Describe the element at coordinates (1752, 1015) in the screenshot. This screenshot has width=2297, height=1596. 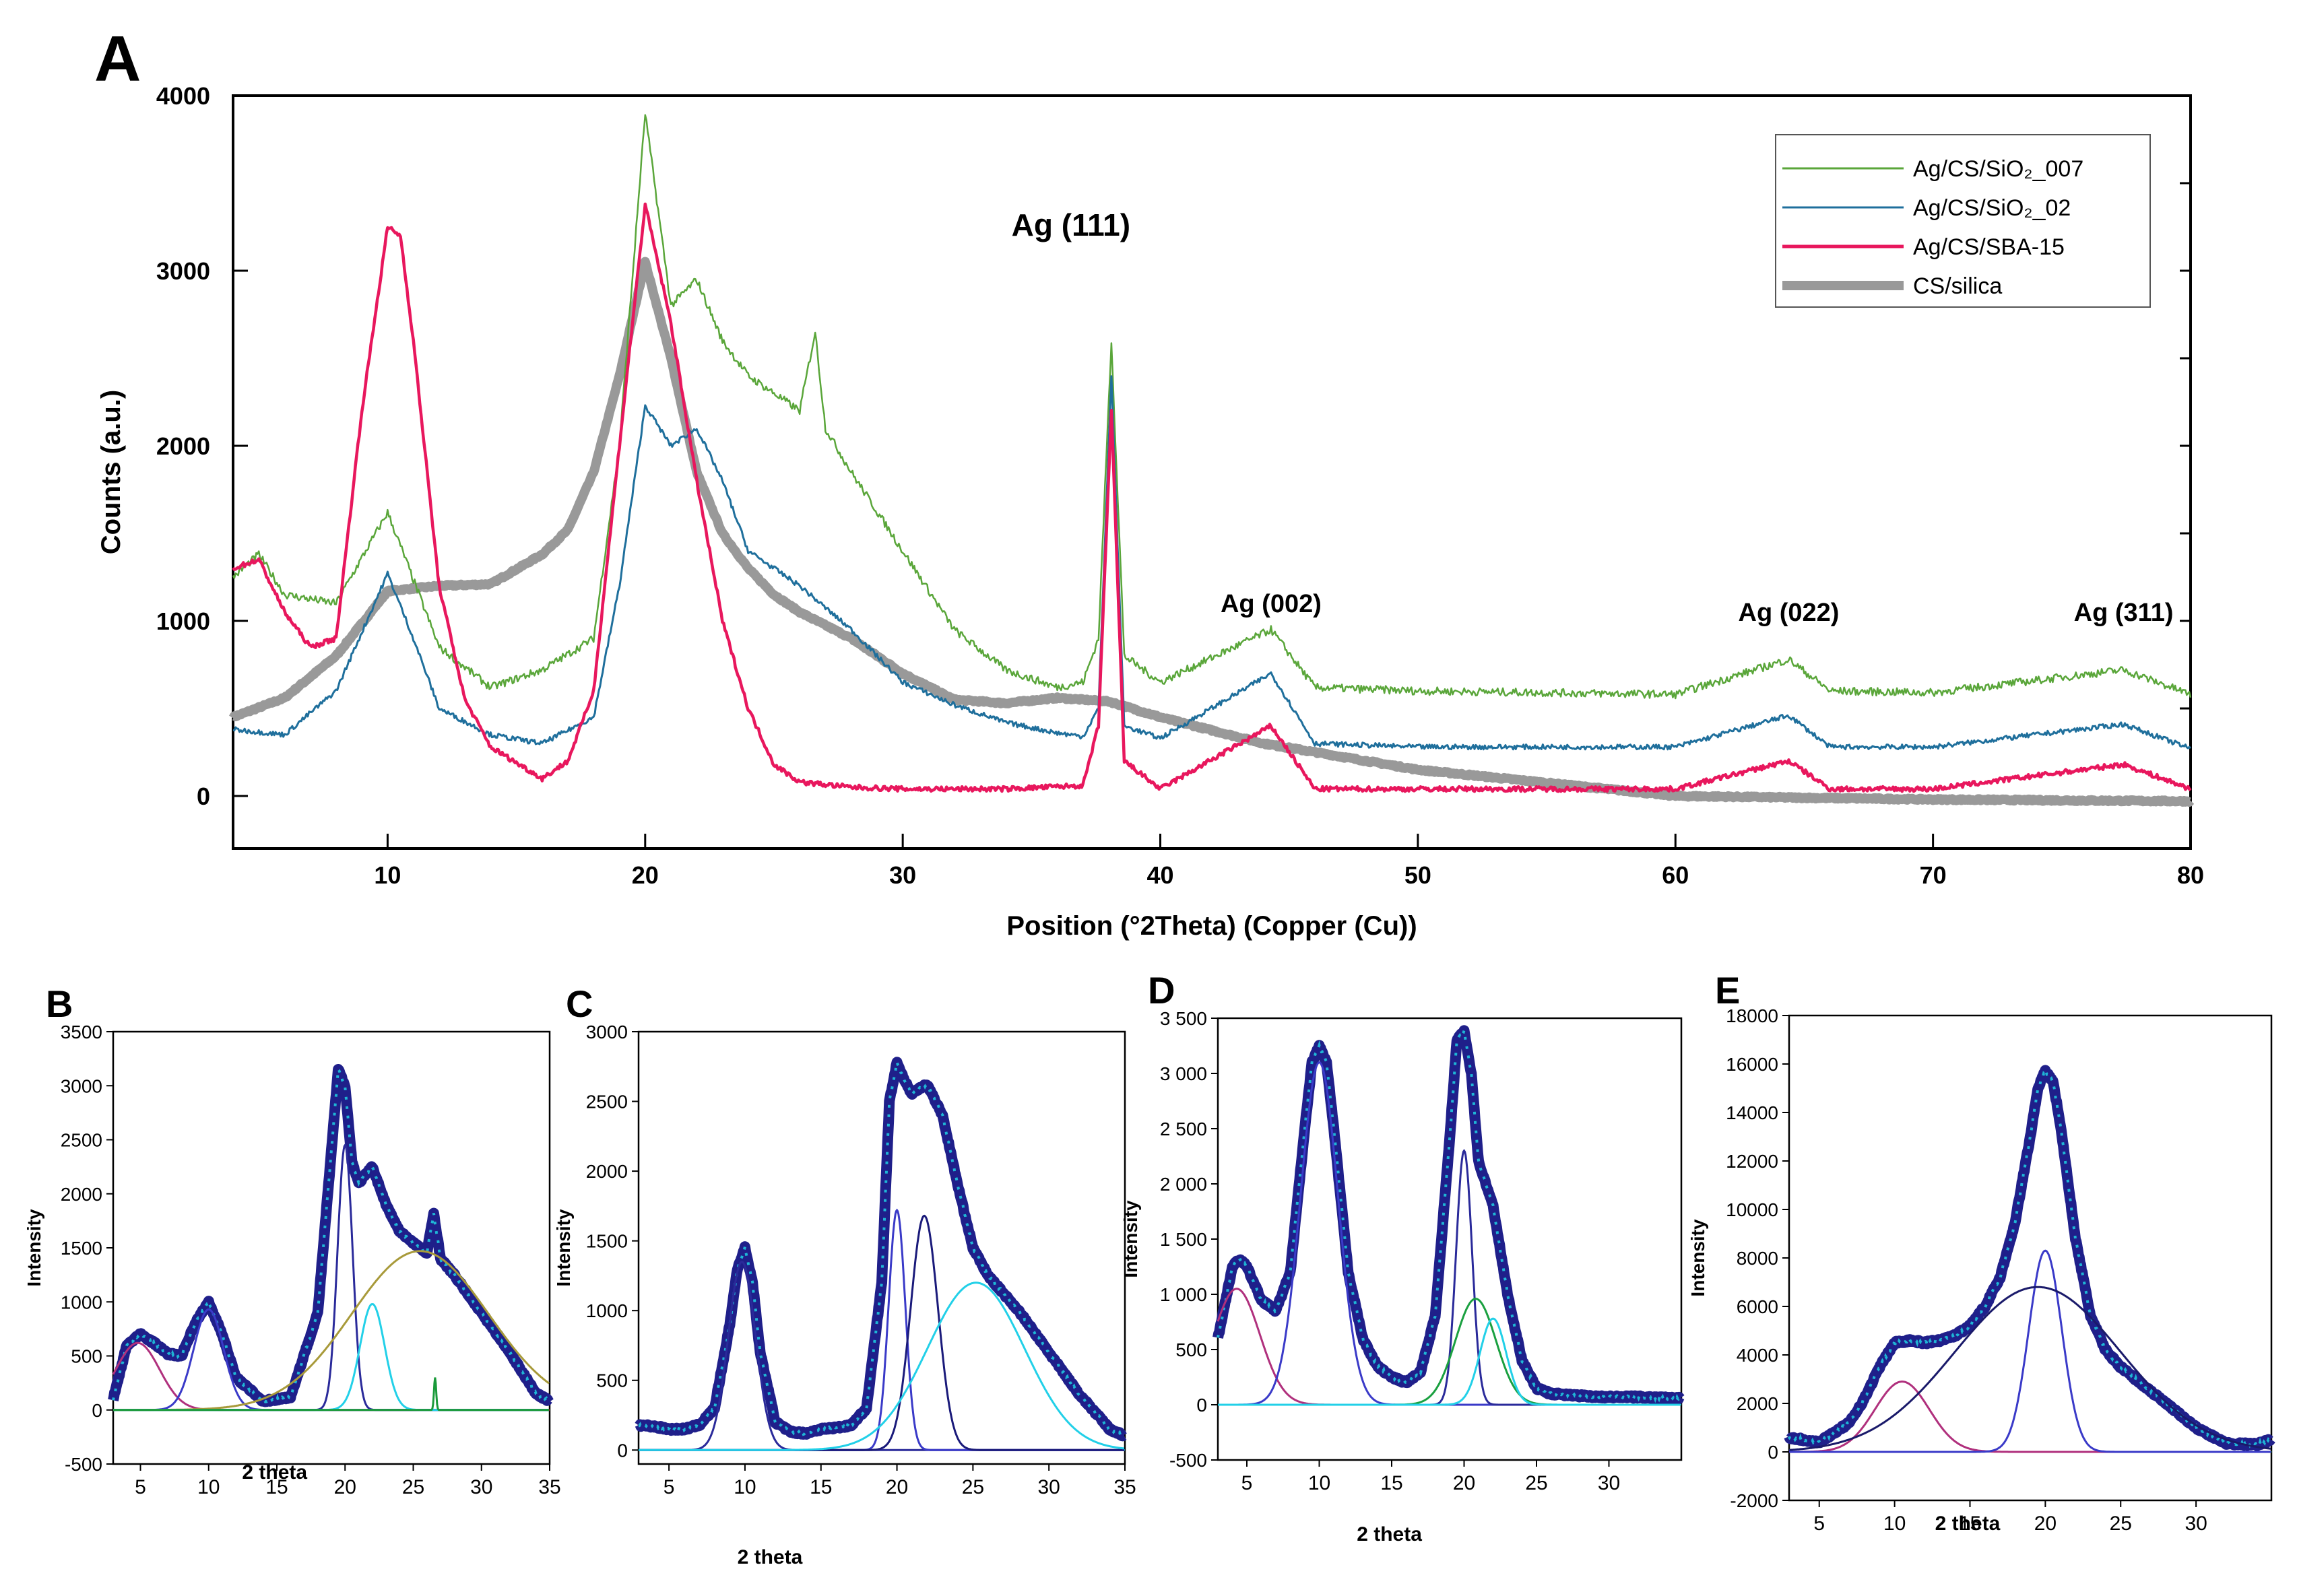
I see `y-tick-label: 18000` at that location.